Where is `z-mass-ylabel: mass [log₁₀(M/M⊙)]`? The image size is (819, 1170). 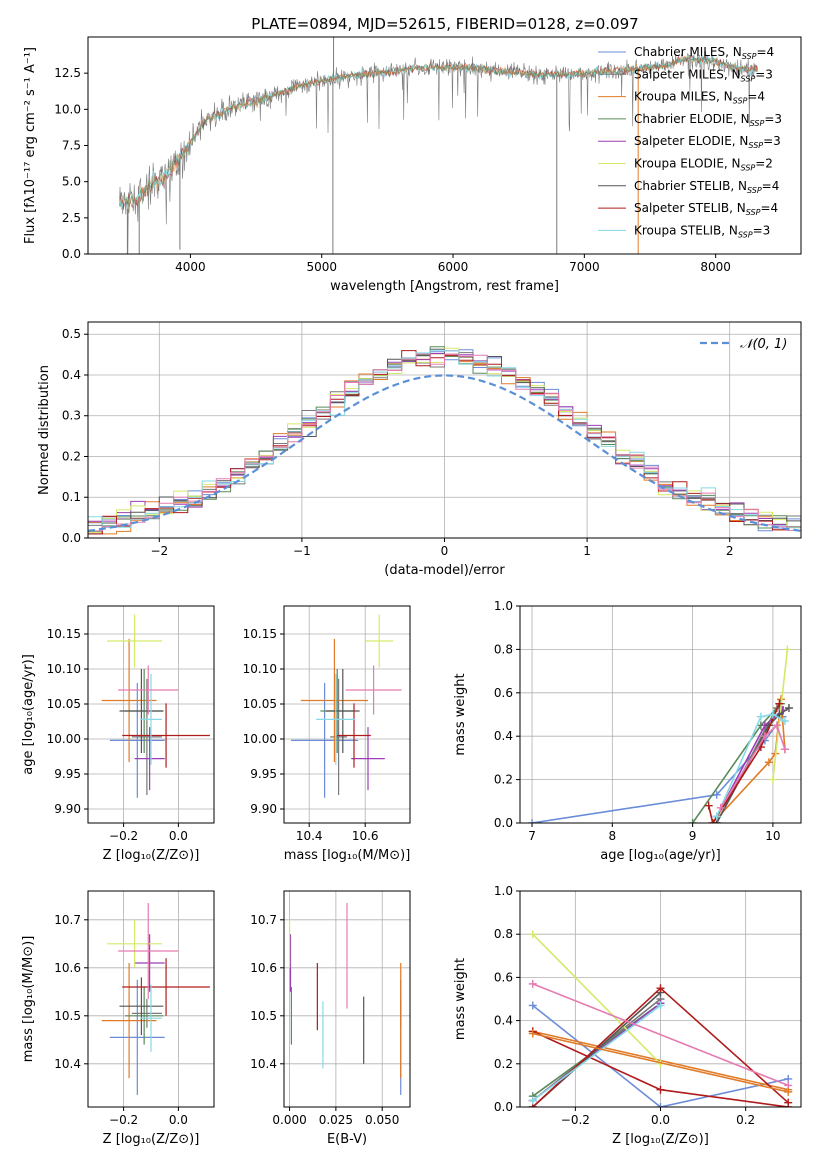 z-mass-ylabel: mass [log₁₀(M/M⊙)] is located at coordinates (28, 999).